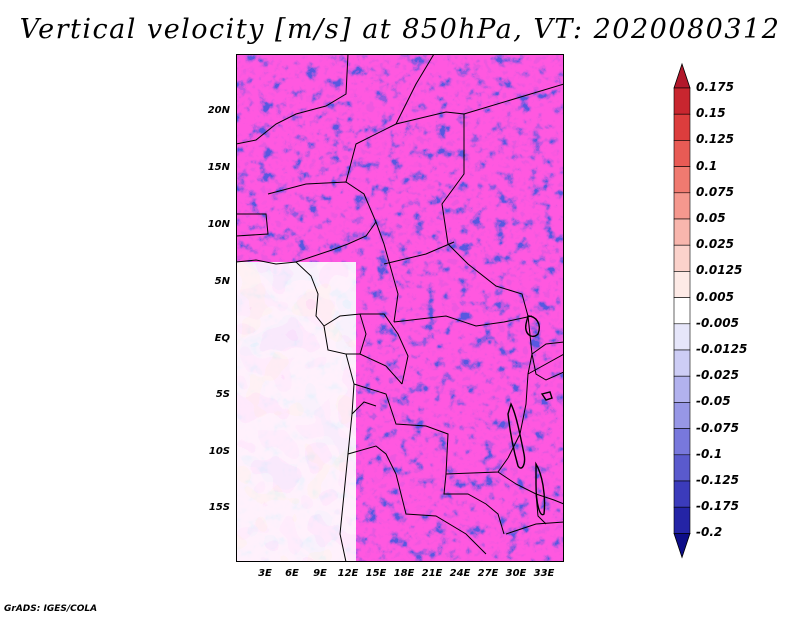  What do you see at coordinates (488, 573) in the screenshot?
I see `lon-label-27e: 27E` at bounding box center [488, 573].